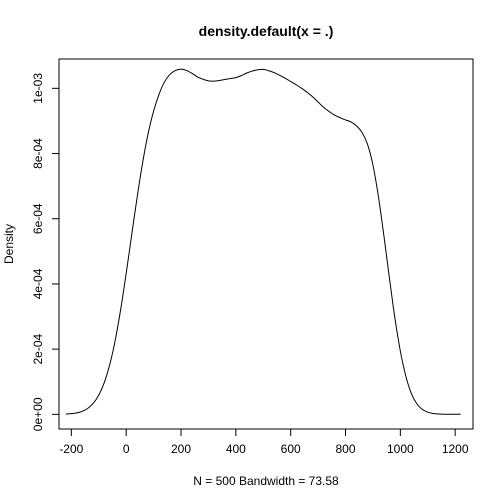  What do you see at coordinates (38, 283) in the screenshot?
I see `y-tick-label: 4e-04` at bounding box center [38, 283].